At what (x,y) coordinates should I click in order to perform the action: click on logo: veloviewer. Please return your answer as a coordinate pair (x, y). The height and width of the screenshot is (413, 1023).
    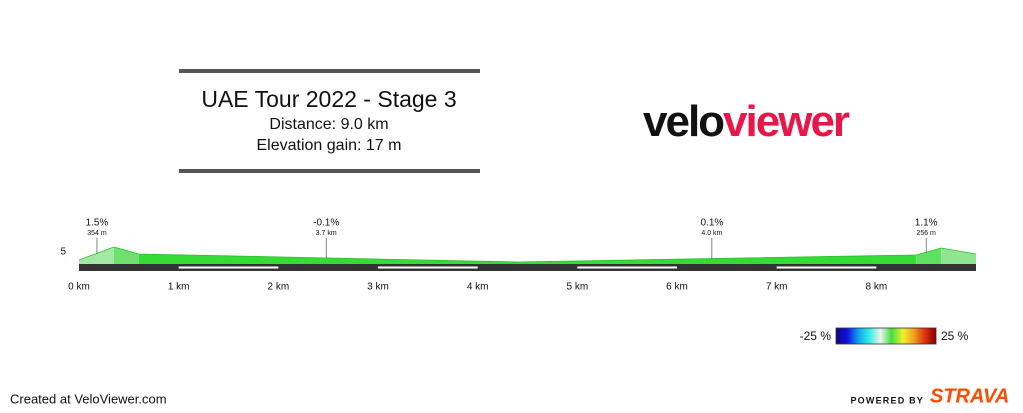
    Looking at the image, I should click on (746, 121).